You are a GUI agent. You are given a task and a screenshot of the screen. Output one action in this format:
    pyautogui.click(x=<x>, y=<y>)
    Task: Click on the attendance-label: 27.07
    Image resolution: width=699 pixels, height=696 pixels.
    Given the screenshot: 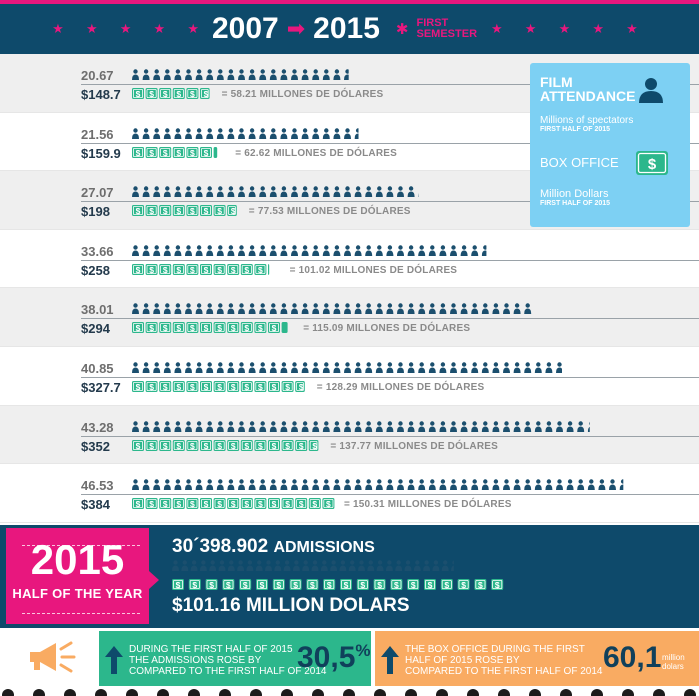 What is the action you would take?
    pyautogui.click(x=97, y=193)
    